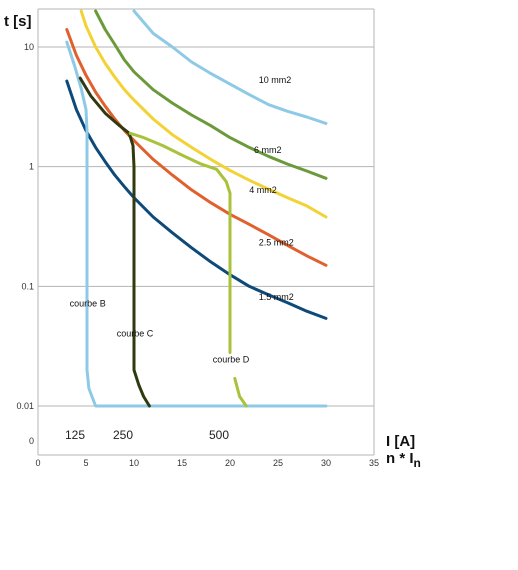 Image resolution: width=518 pixels, height=570 pixels. I want to click on y-tick-label: 10, so click(29, 47).